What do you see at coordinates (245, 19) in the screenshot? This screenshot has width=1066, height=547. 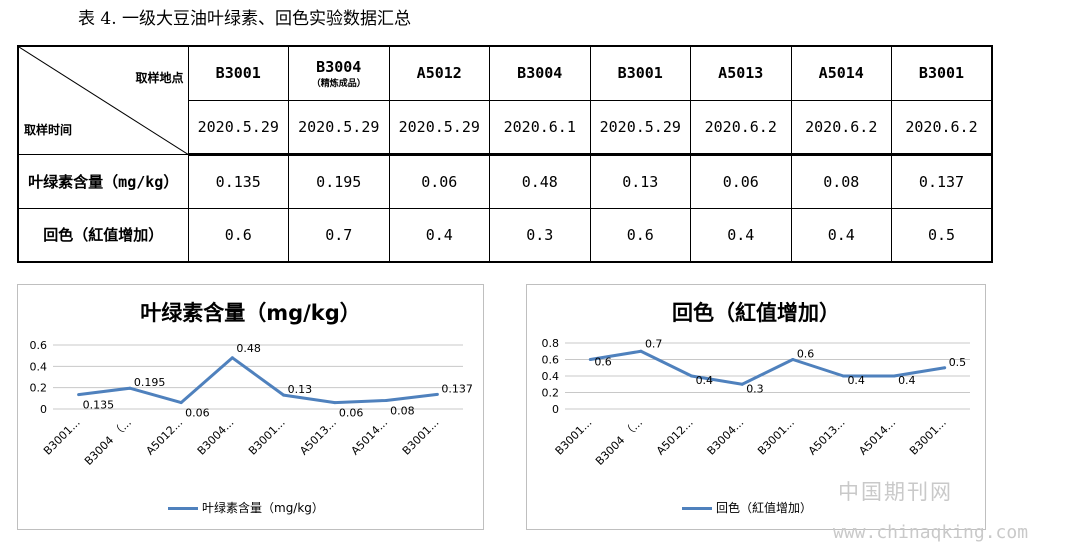 I see `table-caption: 表 4. 一级大豆油叶绿素、回色实验数据汇总` at bounding box center [245, 19].